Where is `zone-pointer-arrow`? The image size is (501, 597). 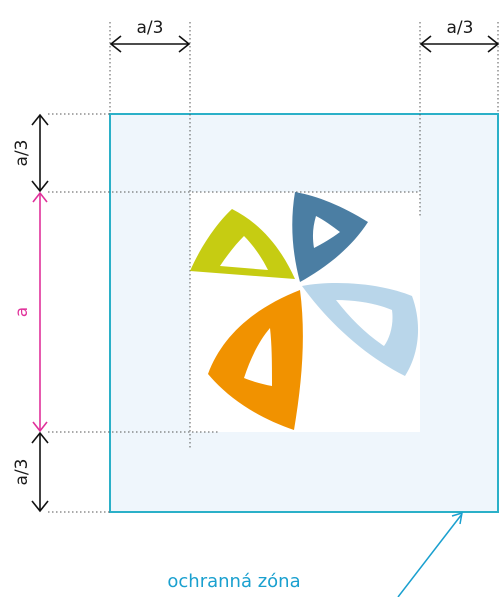 zone-pointer-arrow is located at coordinates (430, 554).